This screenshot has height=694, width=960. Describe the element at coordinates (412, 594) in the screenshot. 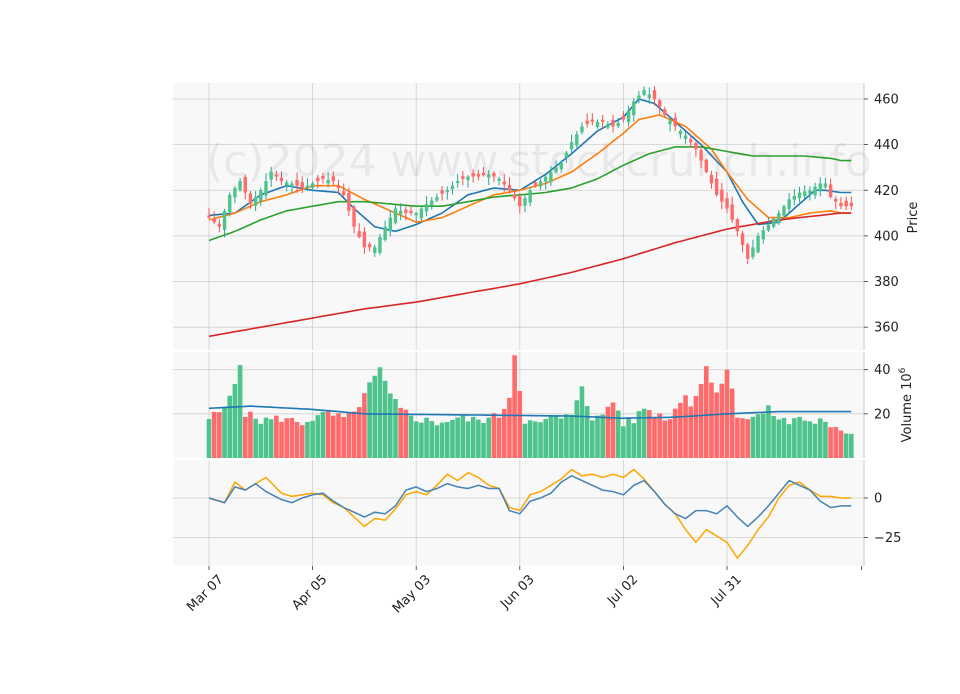

I see `x-tick-label: May 03` at that location.